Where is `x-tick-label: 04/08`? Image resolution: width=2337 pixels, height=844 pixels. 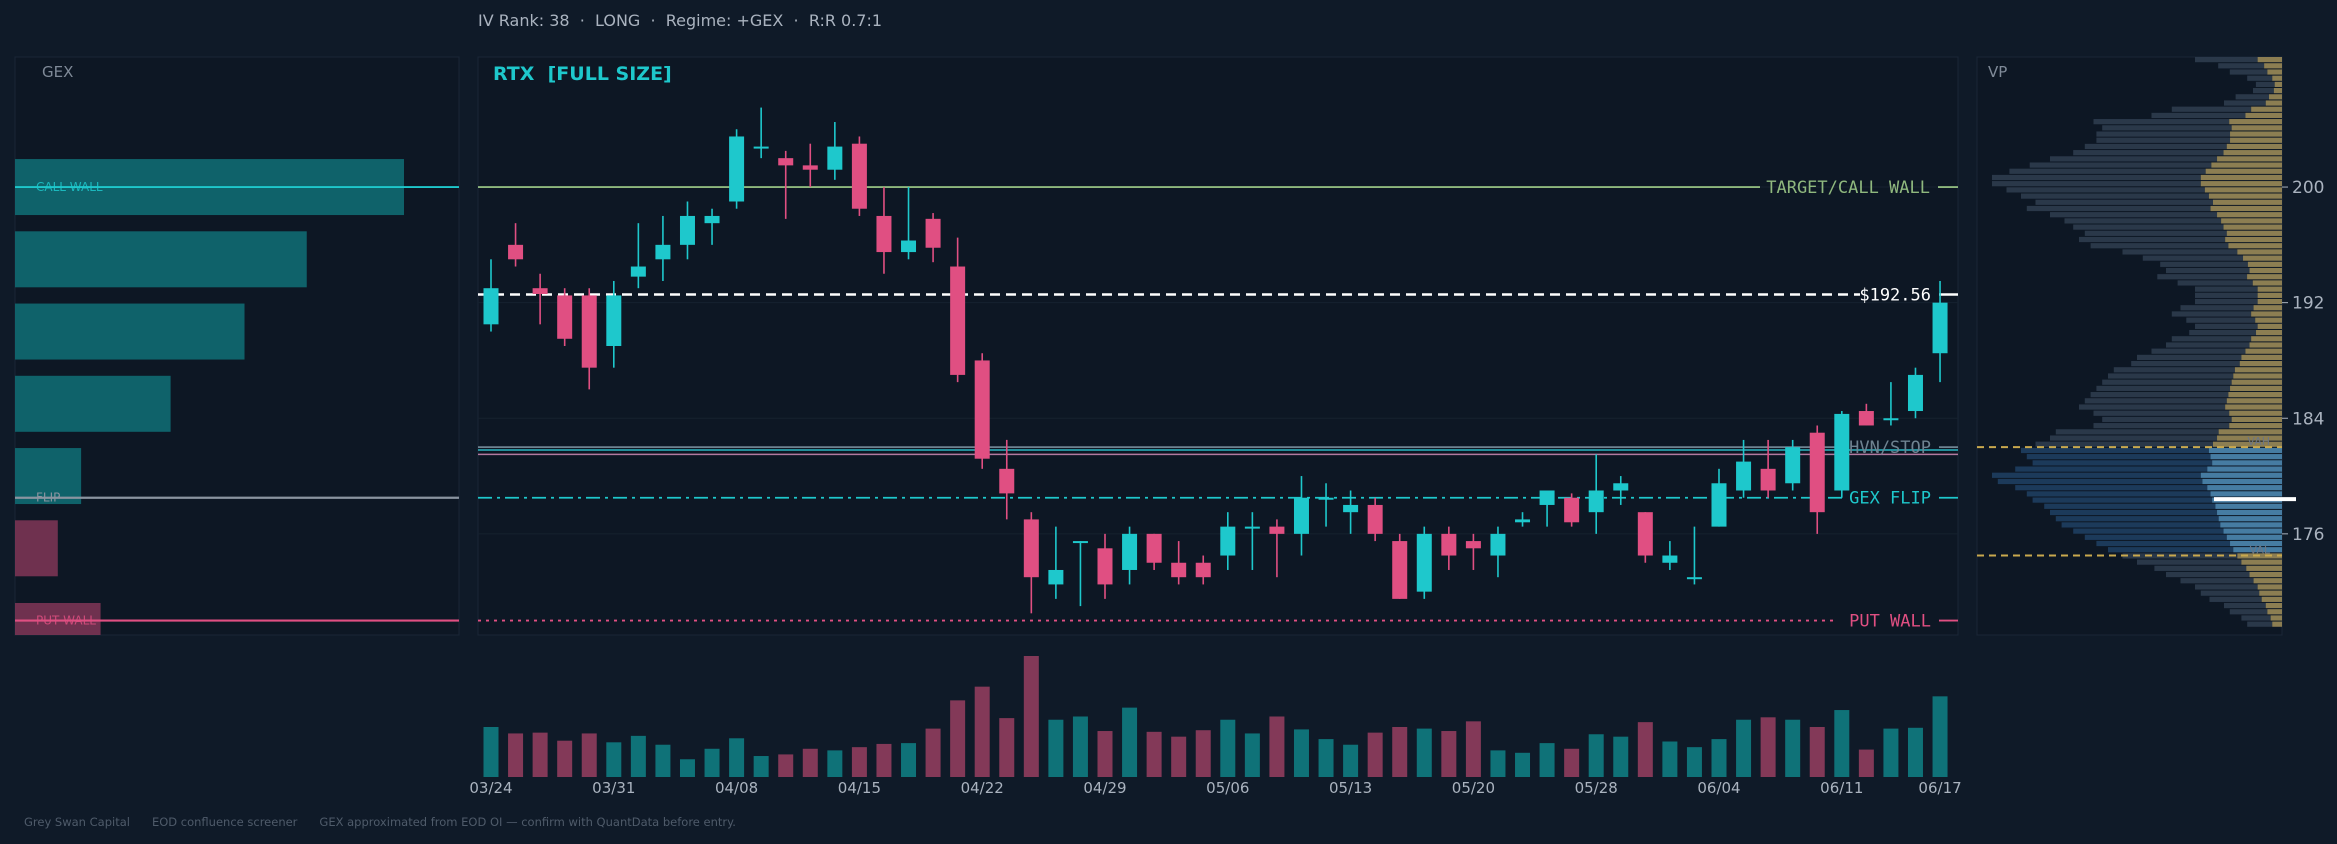 x-tick-label: 04/08 is located at coordinates (736, 788).